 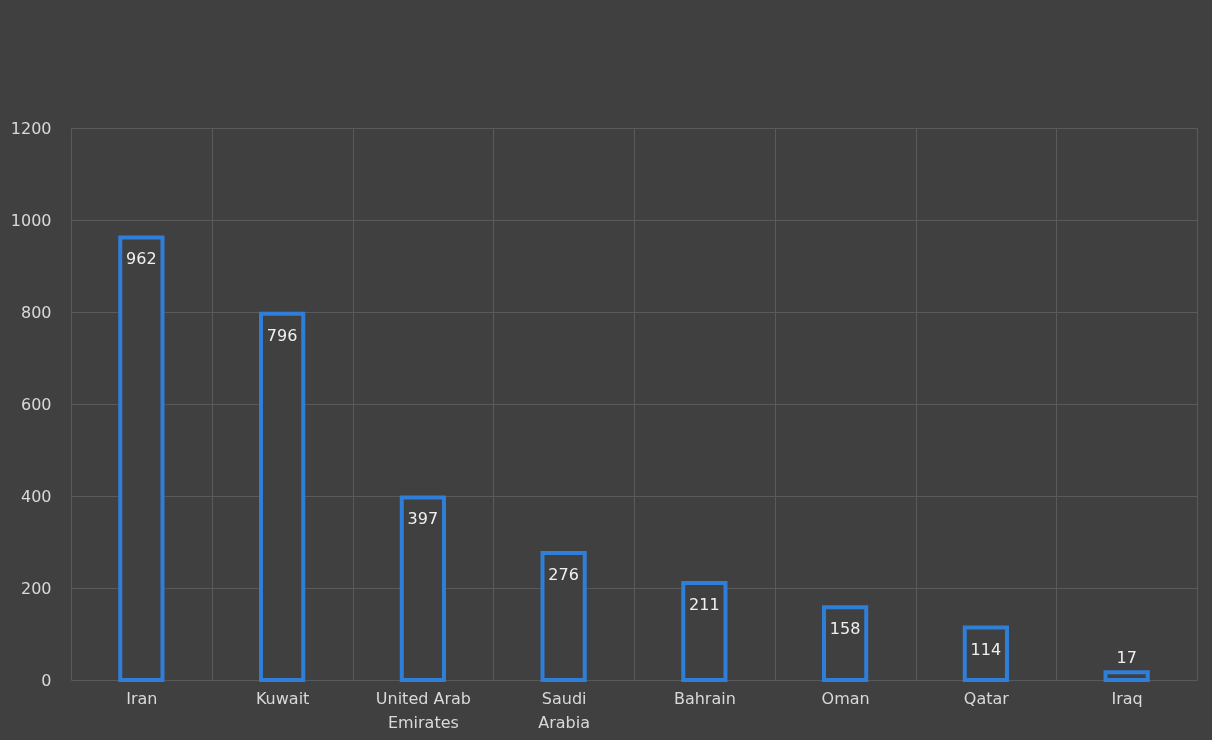 I want to click on data-label: 962, so click(x=141, y=259).